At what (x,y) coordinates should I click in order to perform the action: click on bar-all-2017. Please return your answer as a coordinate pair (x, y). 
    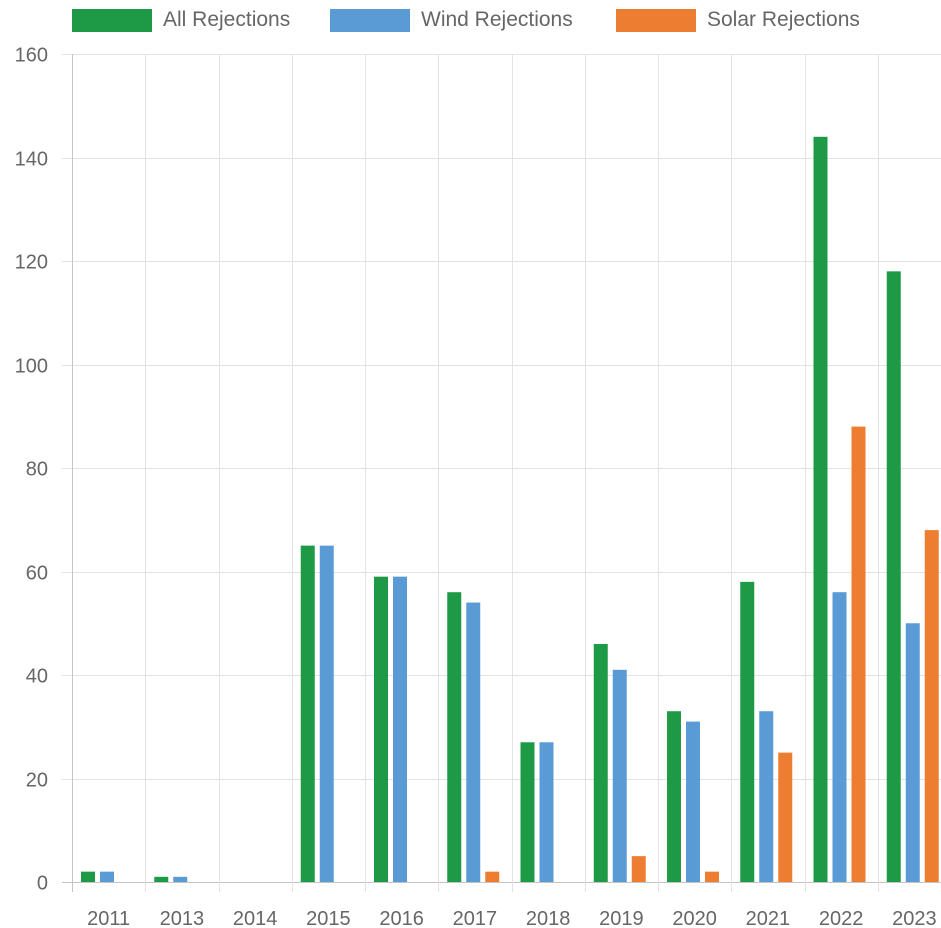
    Looking at the image, I should click on (454, 737).